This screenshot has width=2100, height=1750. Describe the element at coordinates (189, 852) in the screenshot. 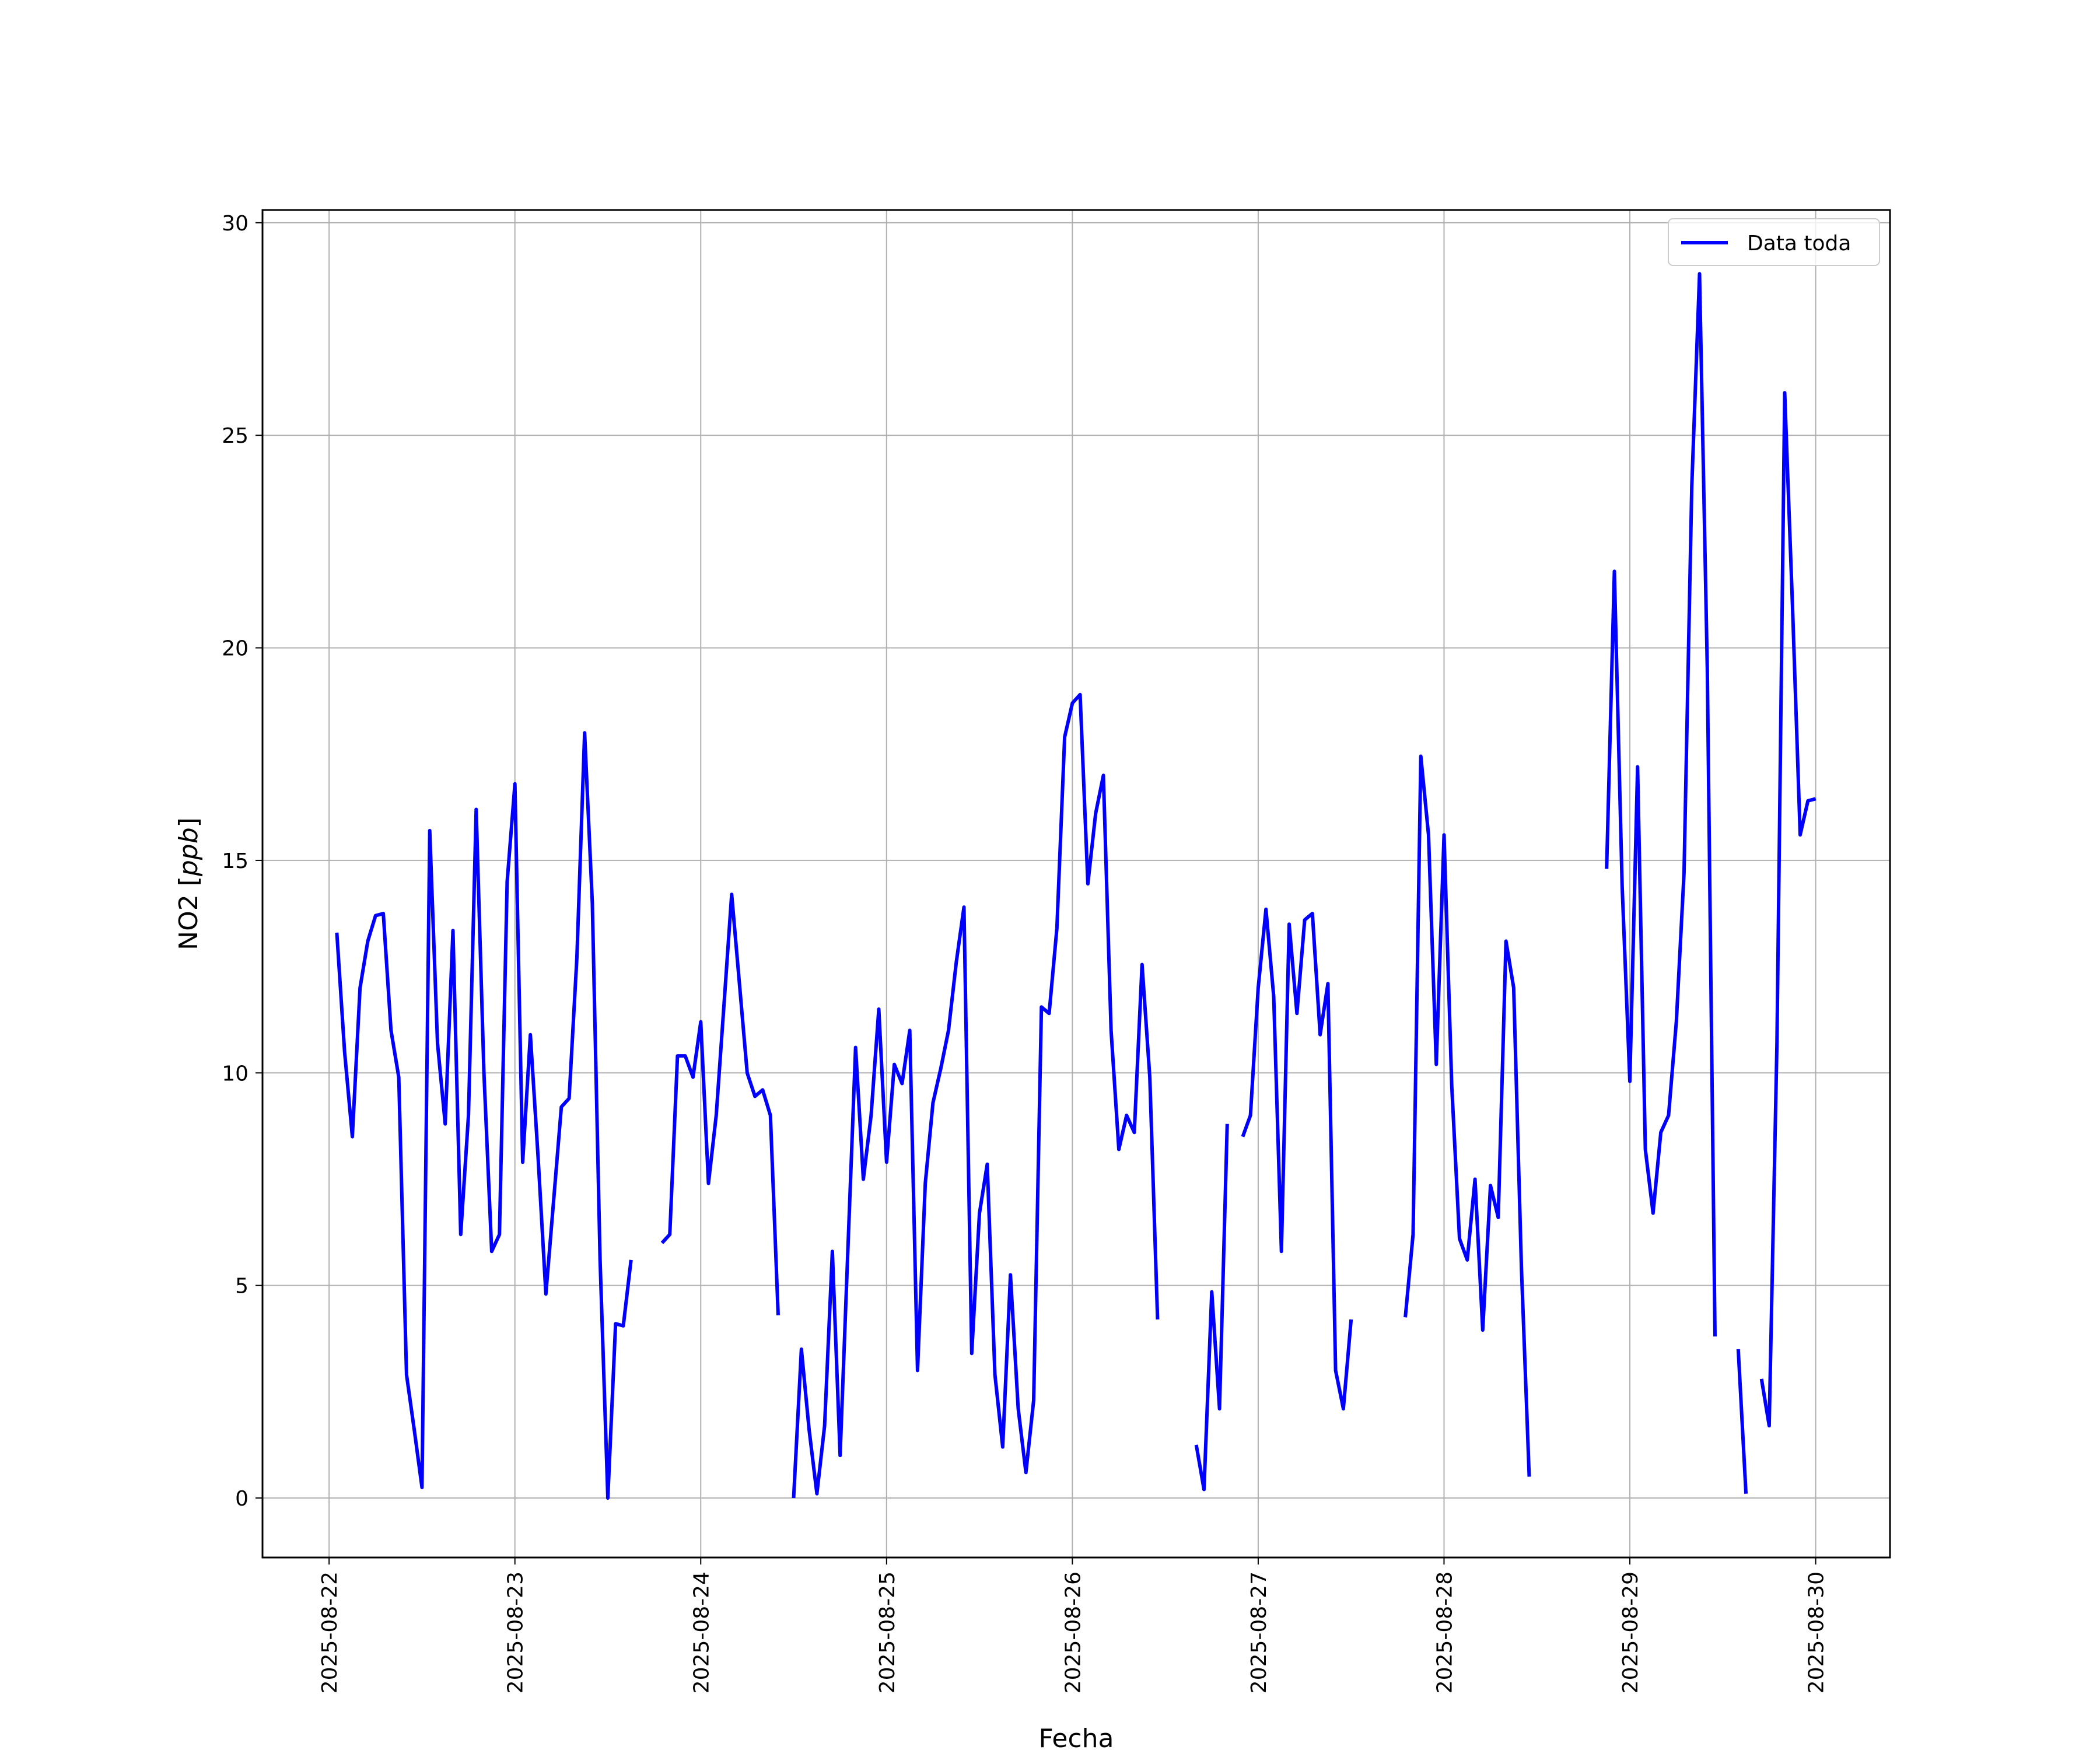

I see `y-axis-label-unit: ppb` at that location.